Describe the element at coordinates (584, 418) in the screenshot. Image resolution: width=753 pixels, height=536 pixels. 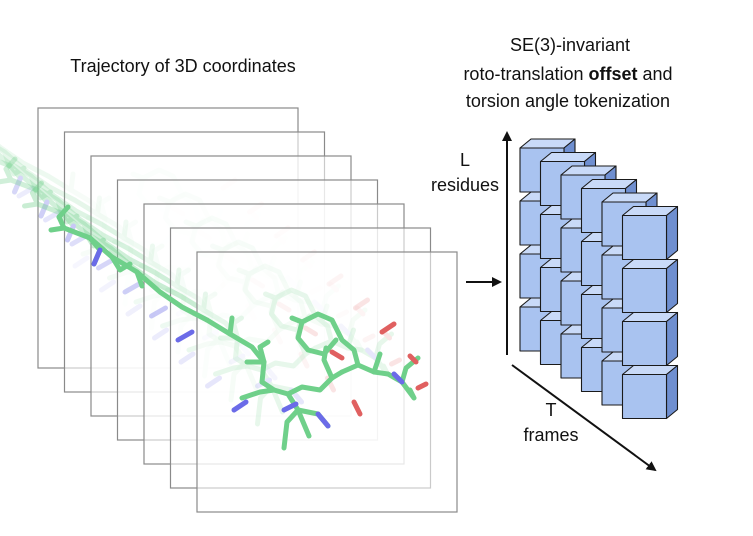
I see `frames-axis-arrow` at that location.